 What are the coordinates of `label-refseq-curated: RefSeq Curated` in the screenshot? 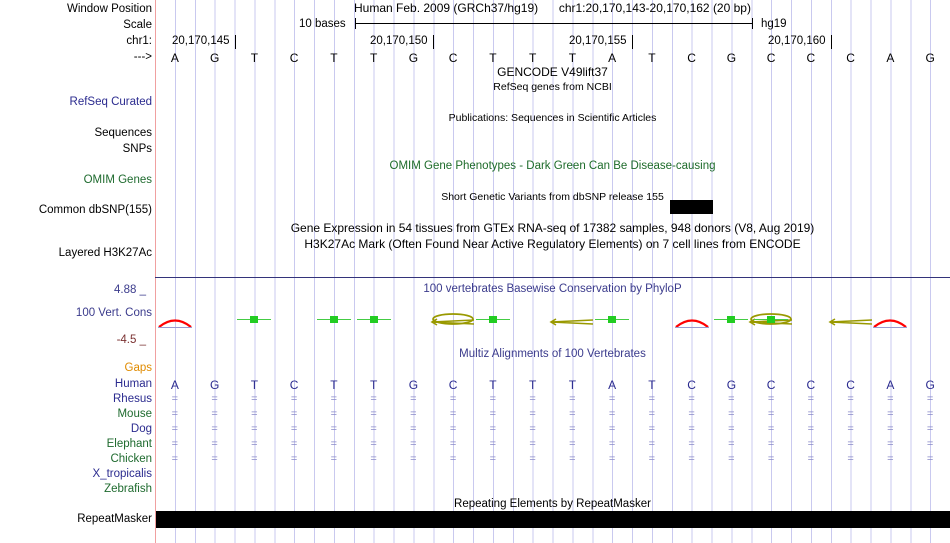 It's located at (110, 102).